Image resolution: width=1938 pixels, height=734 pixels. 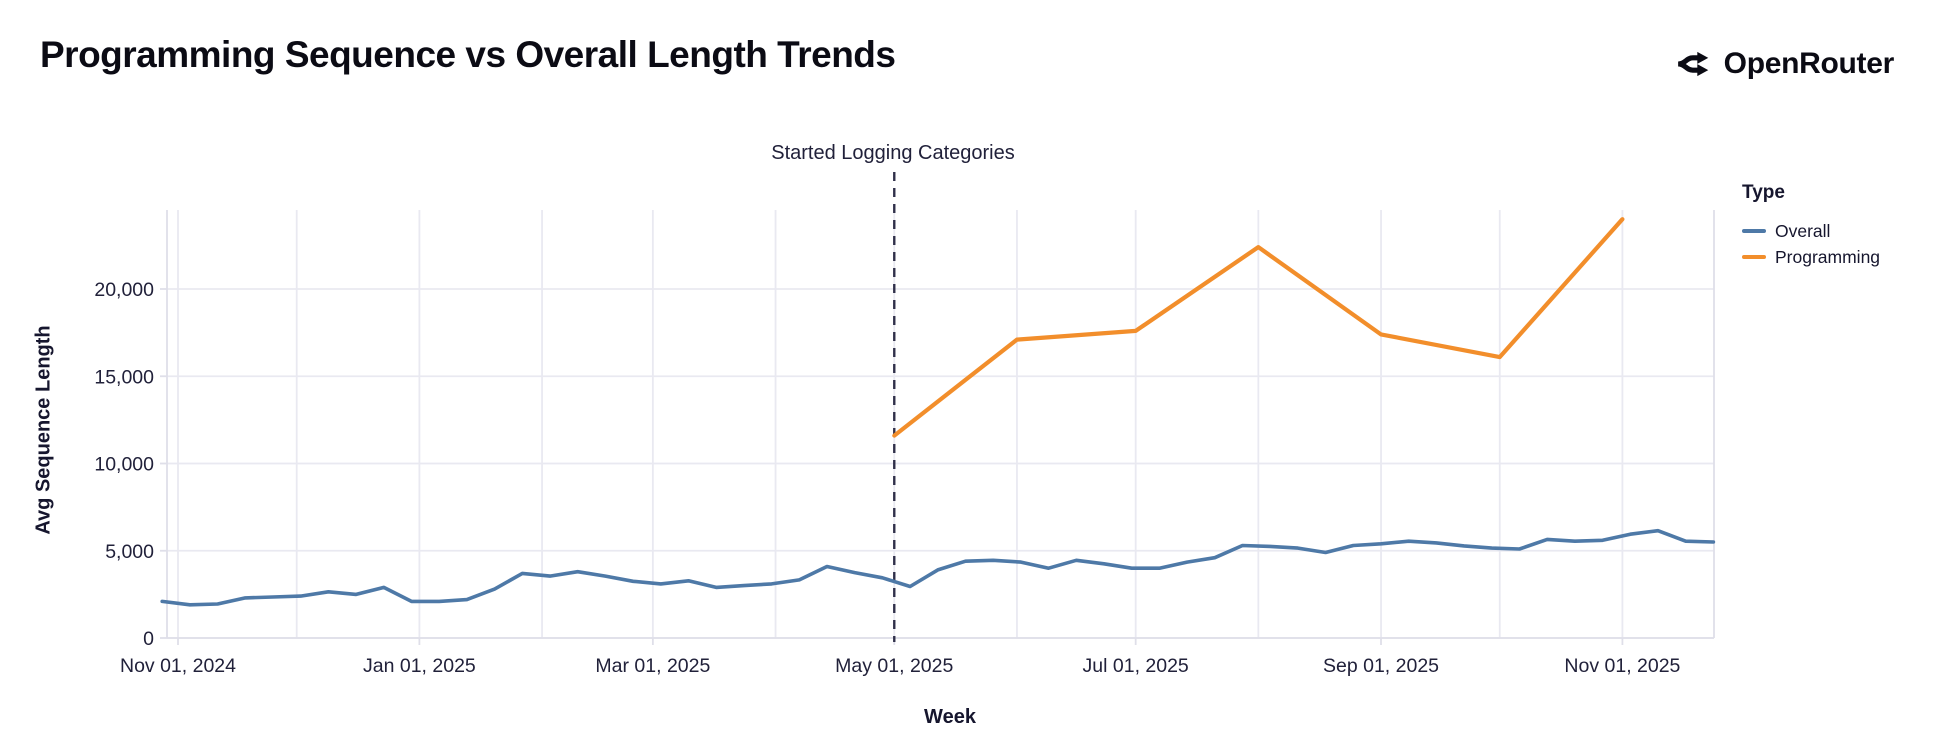 I want to click on x-tick-label: Jul 01, 2025, so click(x=1136, y=666).